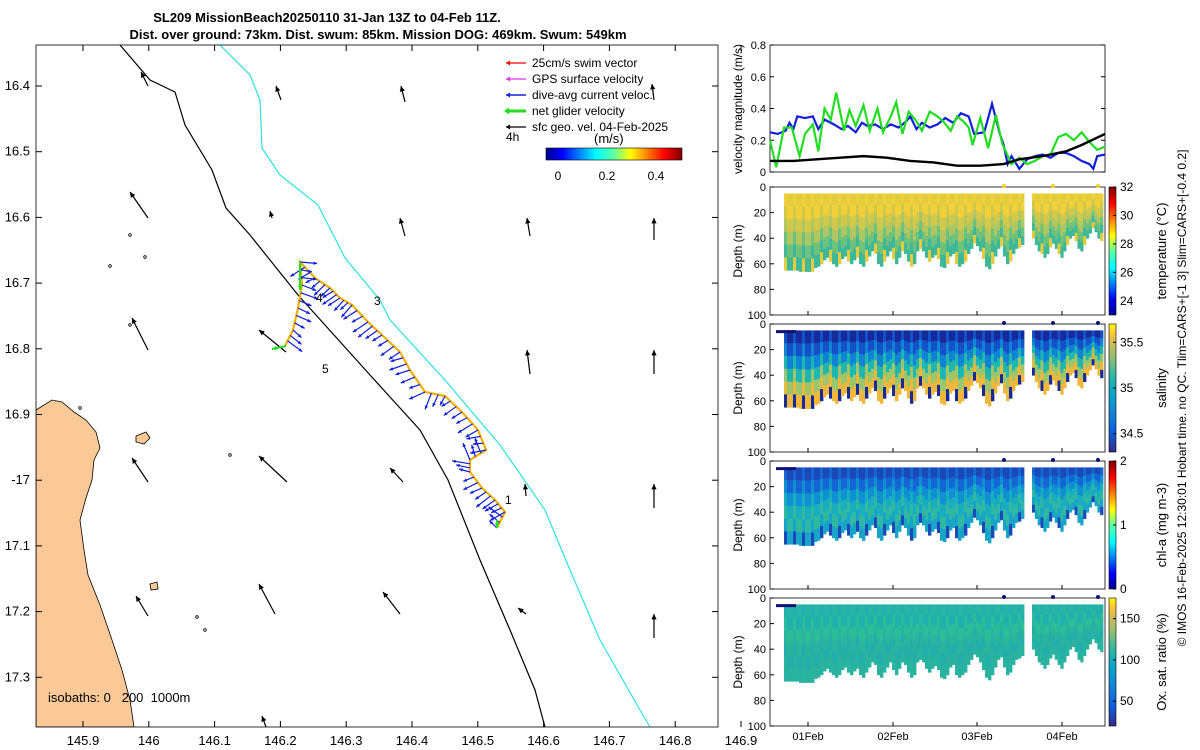 This screenshot has height=750, width=1200. I want to click on lon-tick-label: 146.9, so click(741, 740).